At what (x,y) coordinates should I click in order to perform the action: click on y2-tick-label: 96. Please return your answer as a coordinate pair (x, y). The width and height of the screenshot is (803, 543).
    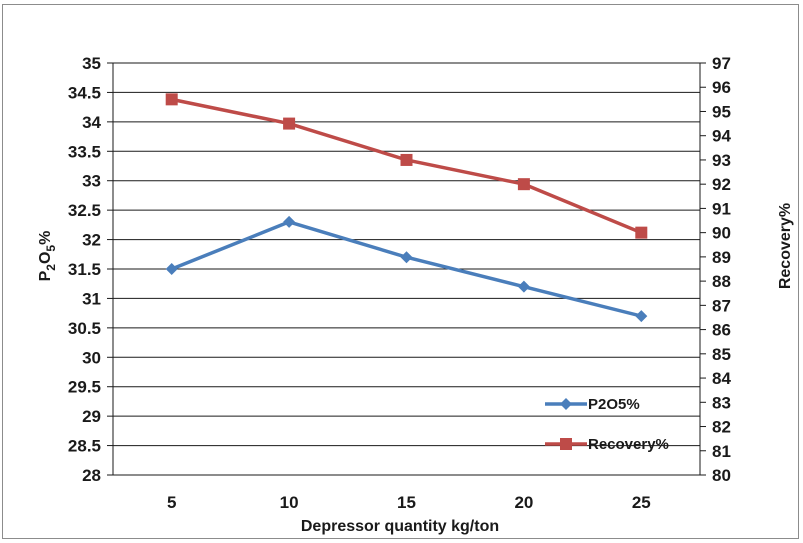
    Looking at the image, I should click on (721, 87).